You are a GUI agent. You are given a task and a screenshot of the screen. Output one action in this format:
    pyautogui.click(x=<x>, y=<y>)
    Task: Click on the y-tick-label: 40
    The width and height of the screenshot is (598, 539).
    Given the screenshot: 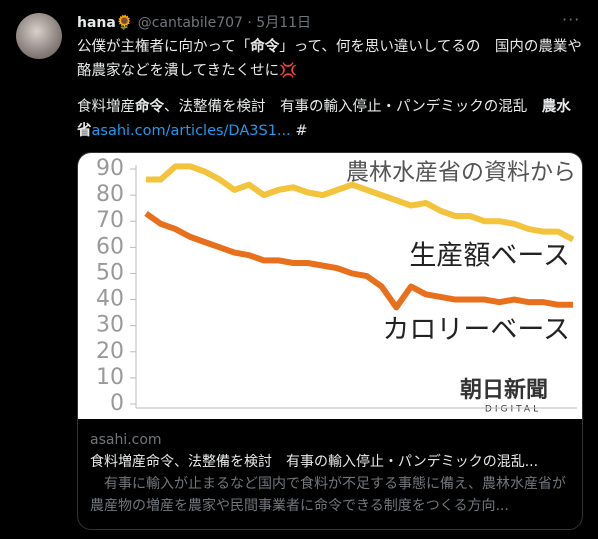 What is the action you would take?
    pyautogui.click(x=110, y=299)
    